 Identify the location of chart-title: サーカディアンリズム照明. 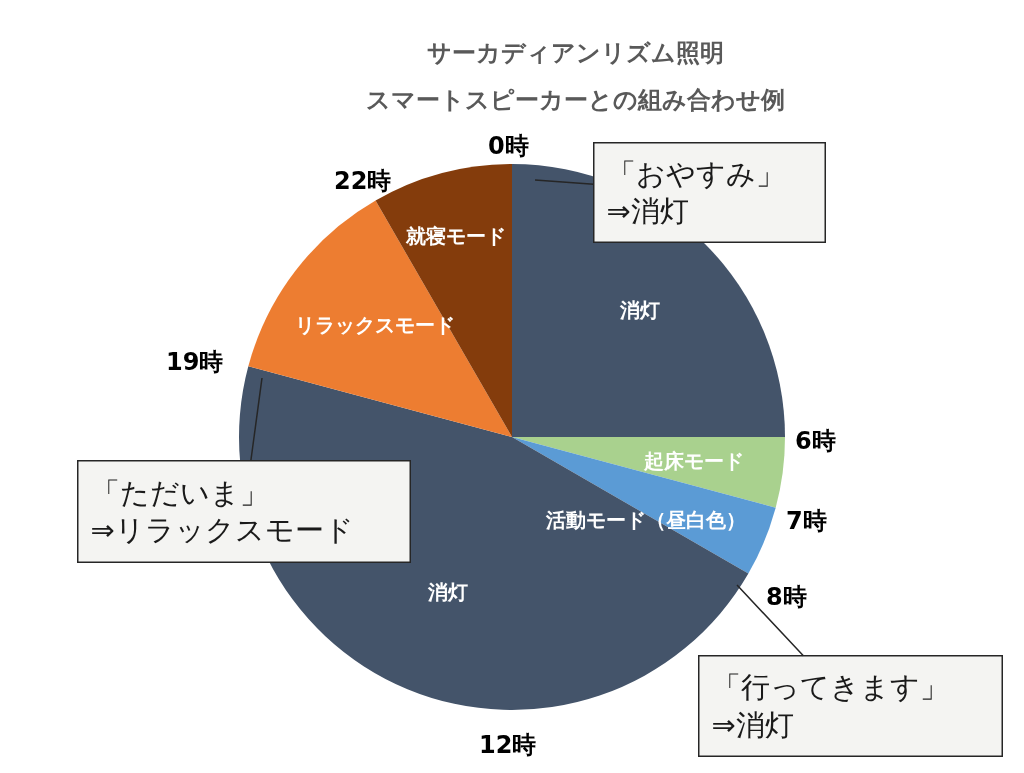
(575, 53).